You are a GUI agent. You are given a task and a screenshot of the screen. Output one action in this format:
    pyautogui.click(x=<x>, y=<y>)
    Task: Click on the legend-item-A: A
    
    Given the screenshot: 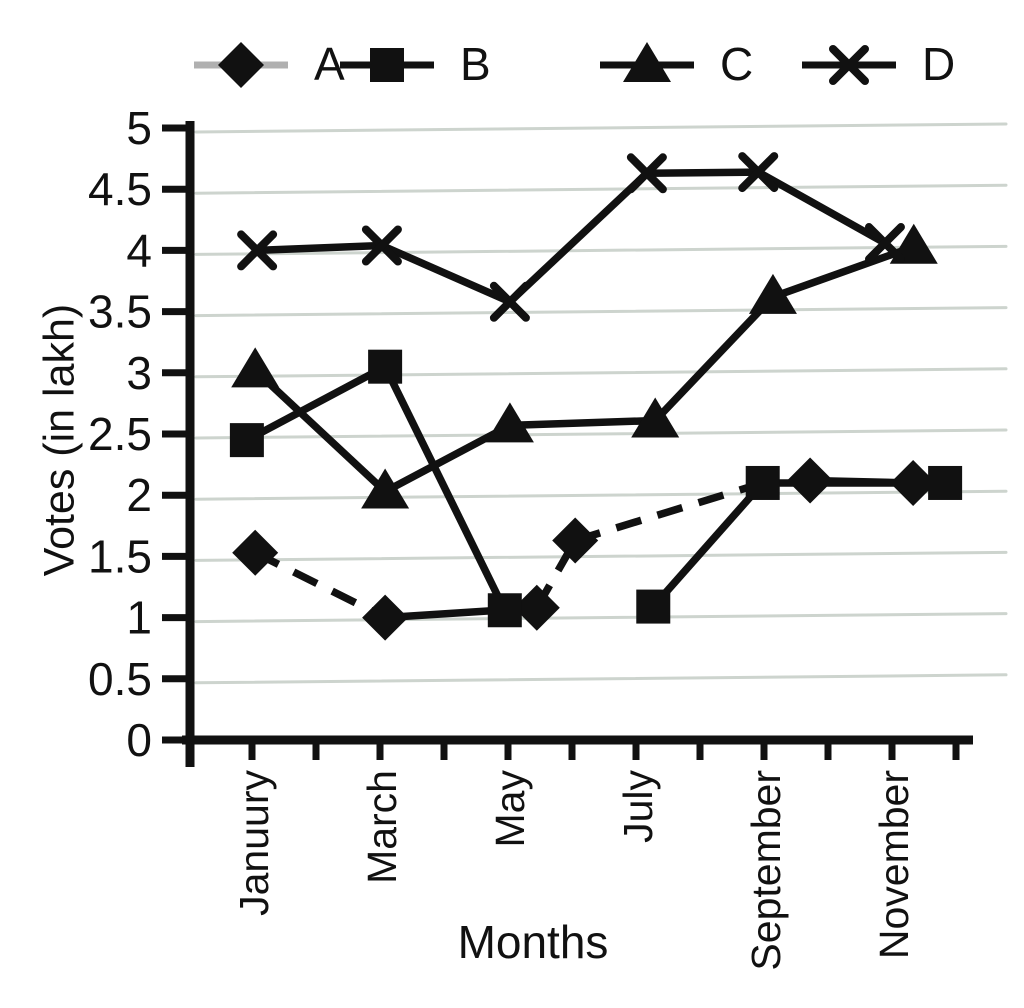 What is the action you would take?
    pyautogui.click(x=269, y=64)
    